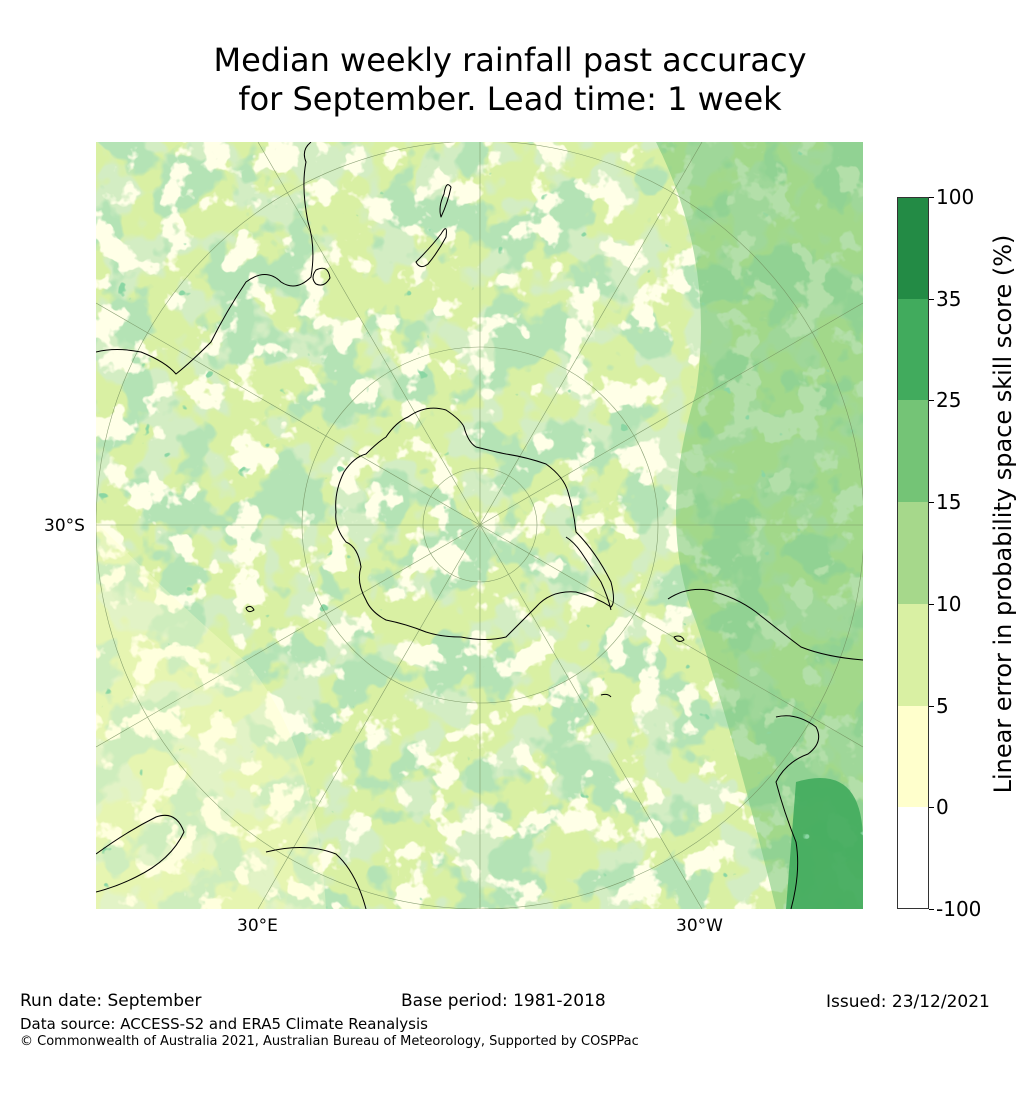 This screenshot has height=1095, width=1020. Describe the element at coordinates (445, 201) in the screenshot. I see `new-zealand-north` at that location.